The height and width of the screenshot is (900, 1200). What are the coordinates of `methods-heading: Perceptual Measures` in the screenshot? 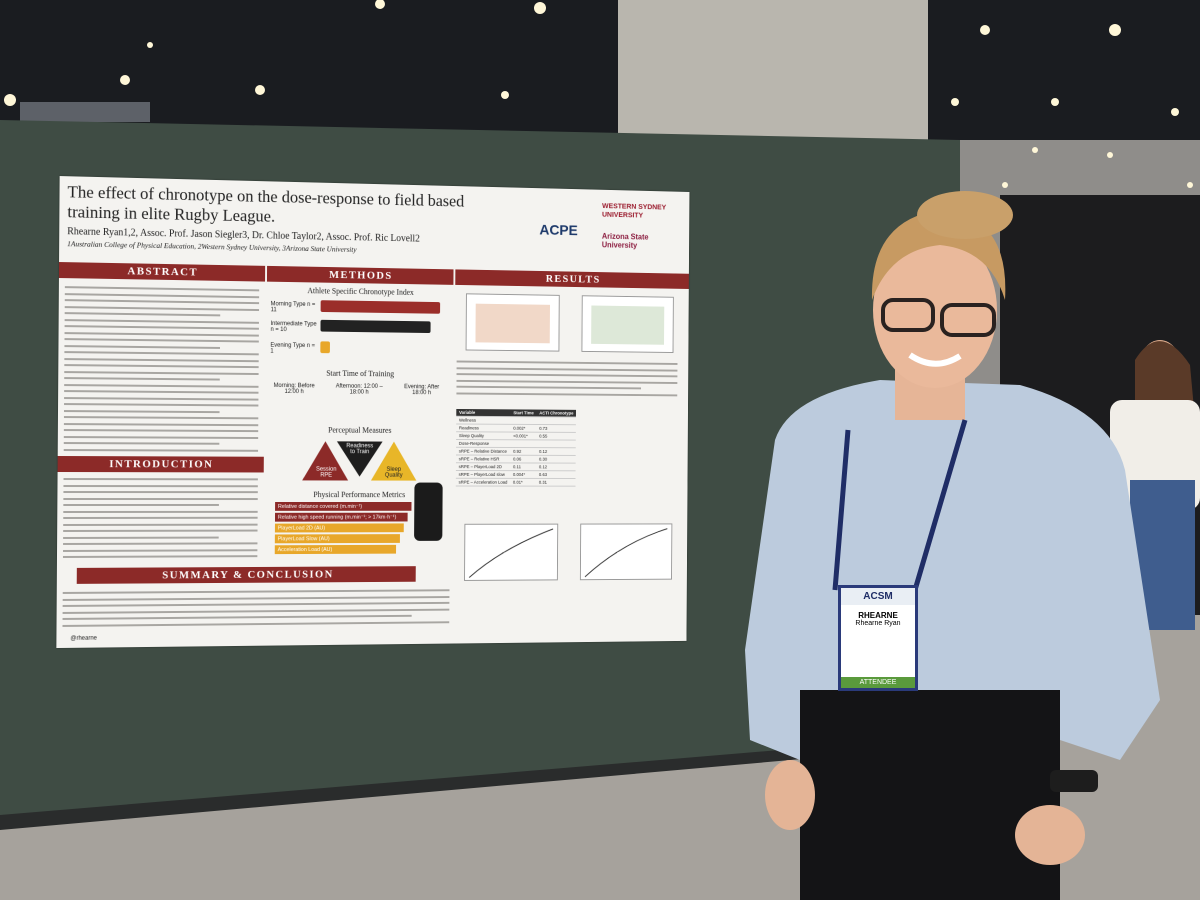 It's located at (360, 430).